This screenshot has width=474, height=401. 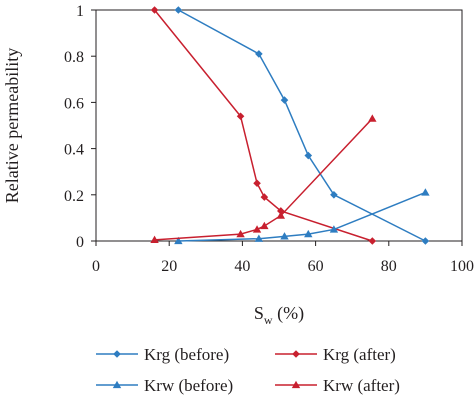 I want to click on y-tick-label: 1, so click(x=80, y=11).